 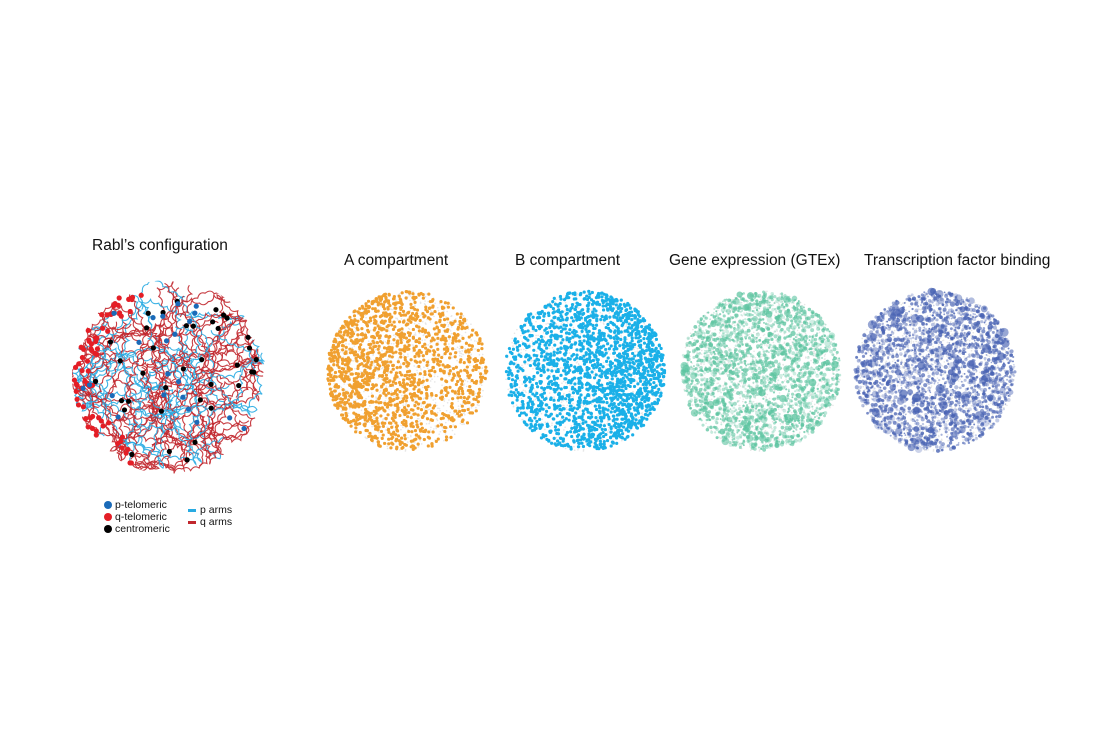 I want to click on q-telomeric-swatch, so click(x=108, y=517).